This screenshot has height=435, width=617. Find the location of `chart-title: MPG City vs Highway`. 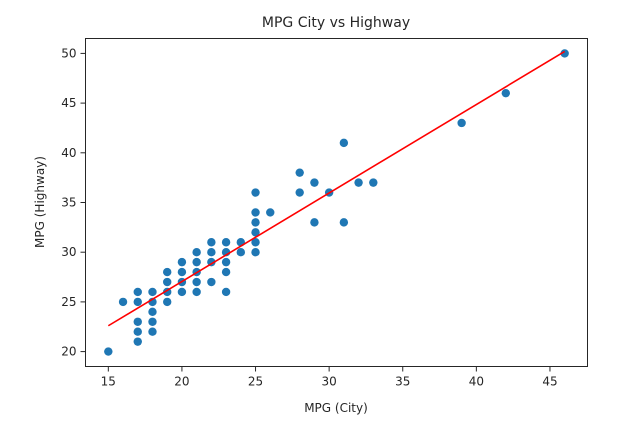

chart-title: MPG City vs Highway is located at coordinates (336, 23).